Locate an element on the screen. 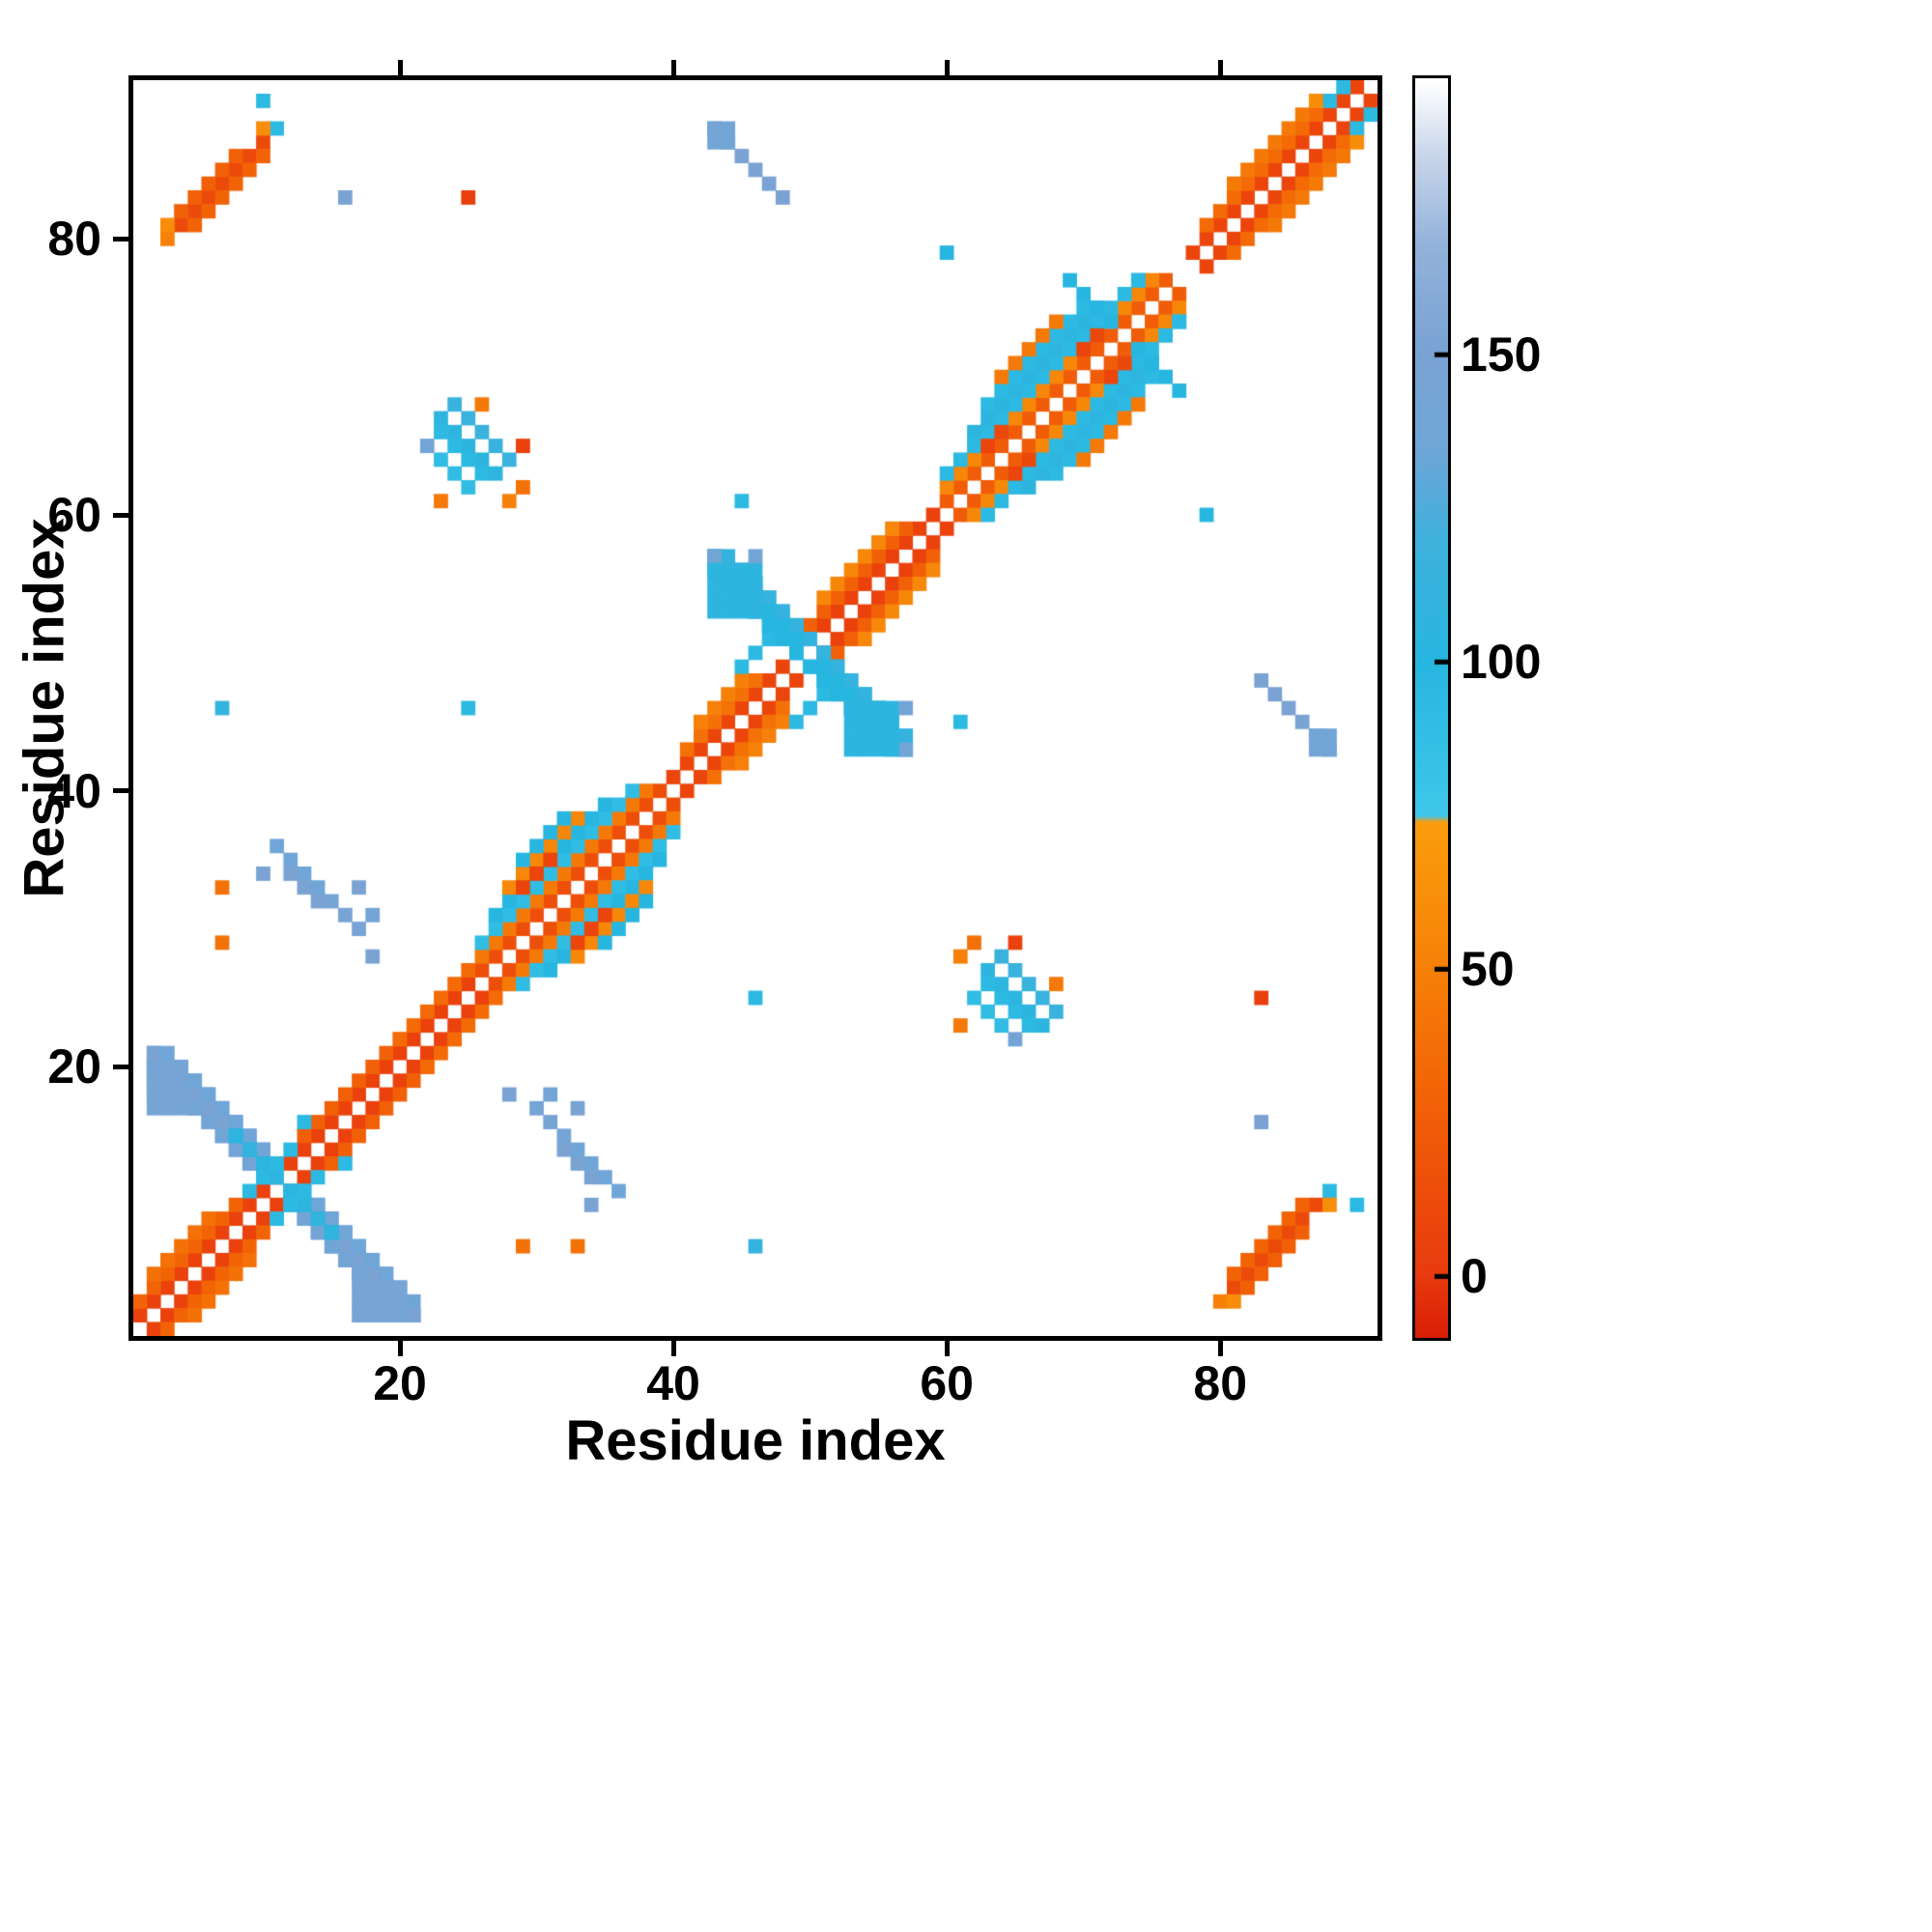 The height and width of the screenshot is (1932, 1932). x-tick-label: 60 is located at coordinates (947, 1383).